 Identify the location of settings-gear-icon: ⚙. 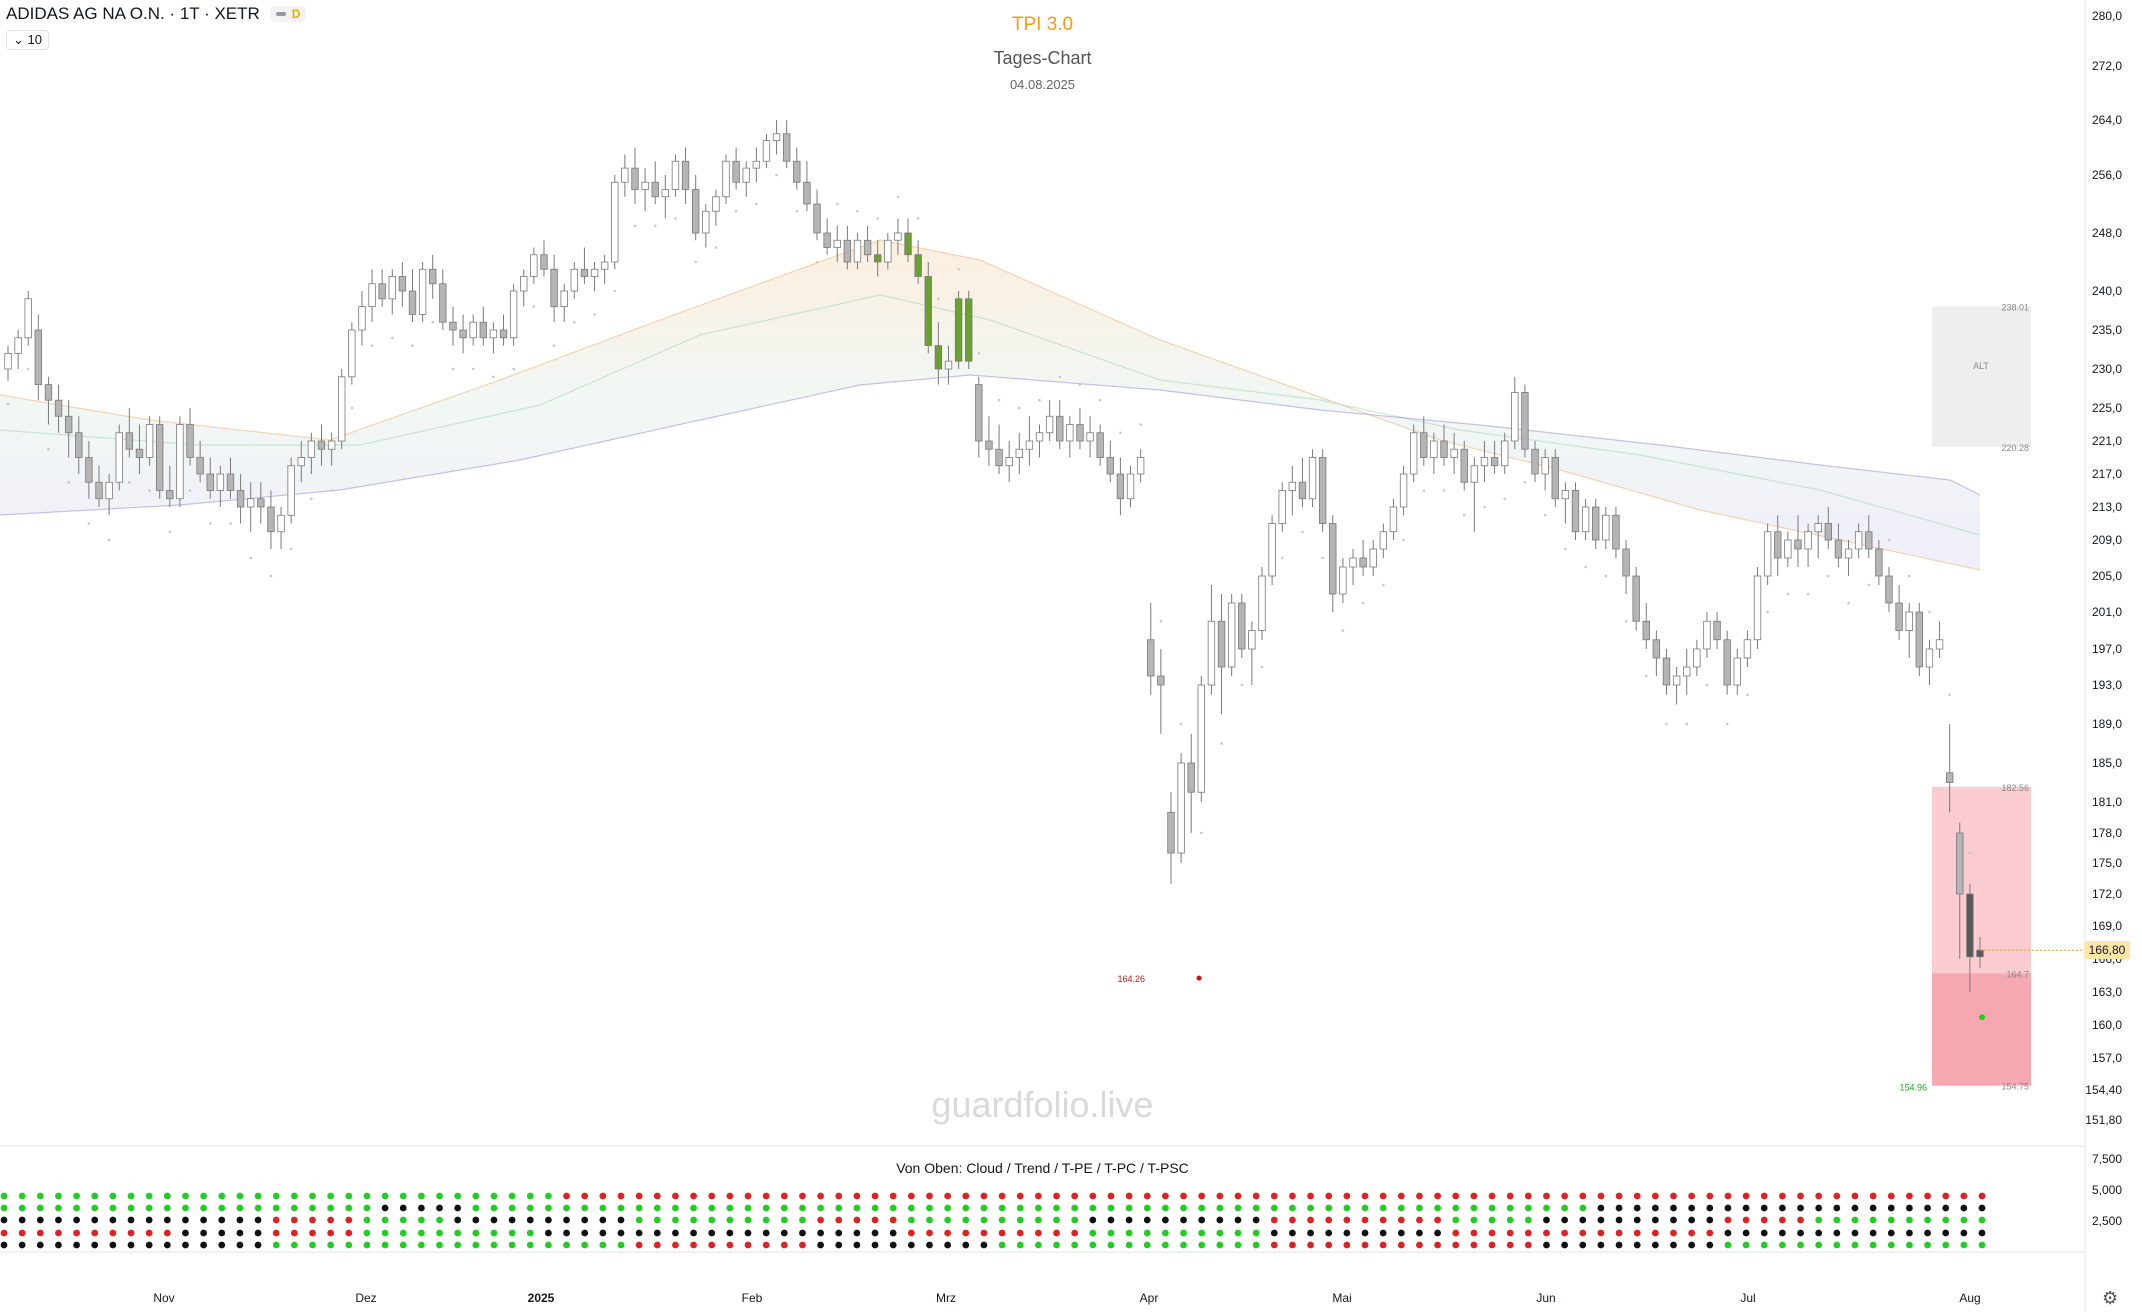
(2110, 1298).